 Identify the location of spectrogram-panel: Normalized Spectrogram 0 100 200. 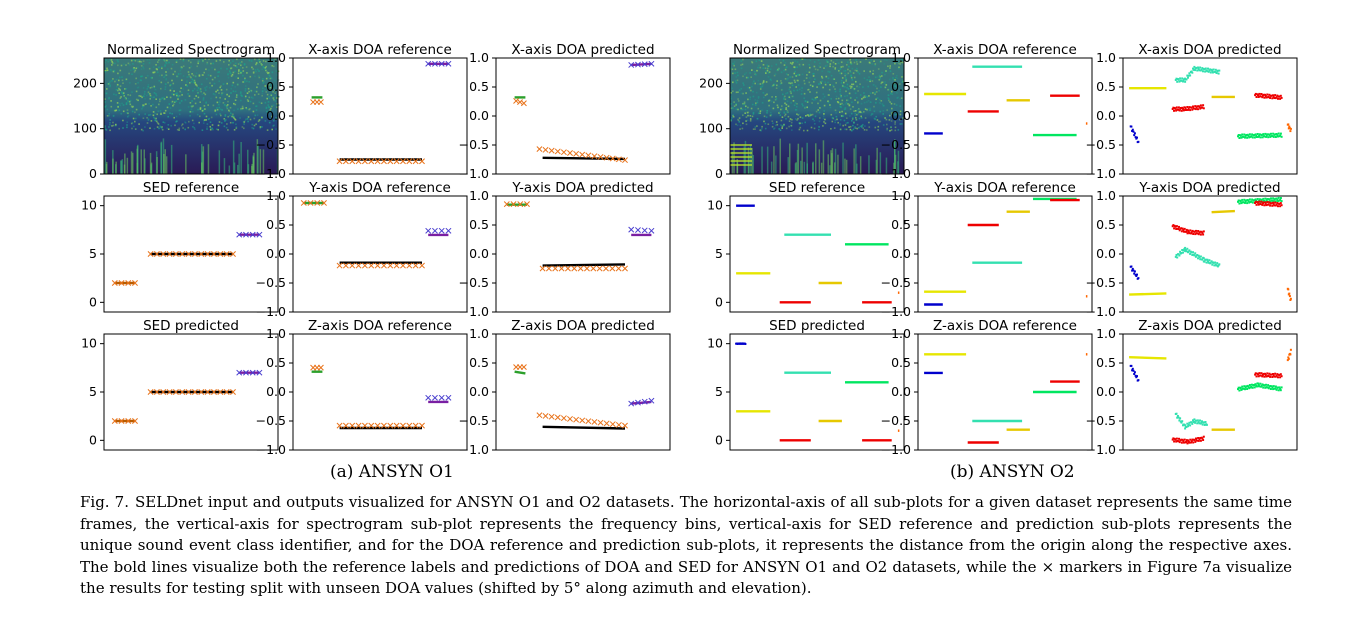
(176, 111).